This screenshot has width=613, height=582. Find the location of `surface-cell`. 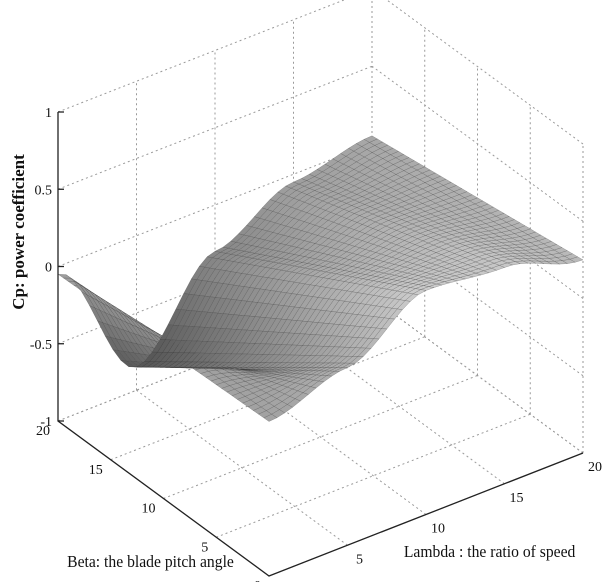

surface-cell is located at coordinates (64, 276).